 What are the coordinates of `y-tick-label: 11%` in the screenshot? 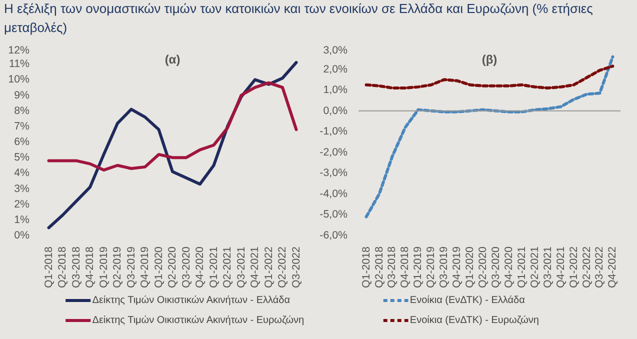 It's located at (19, 64).